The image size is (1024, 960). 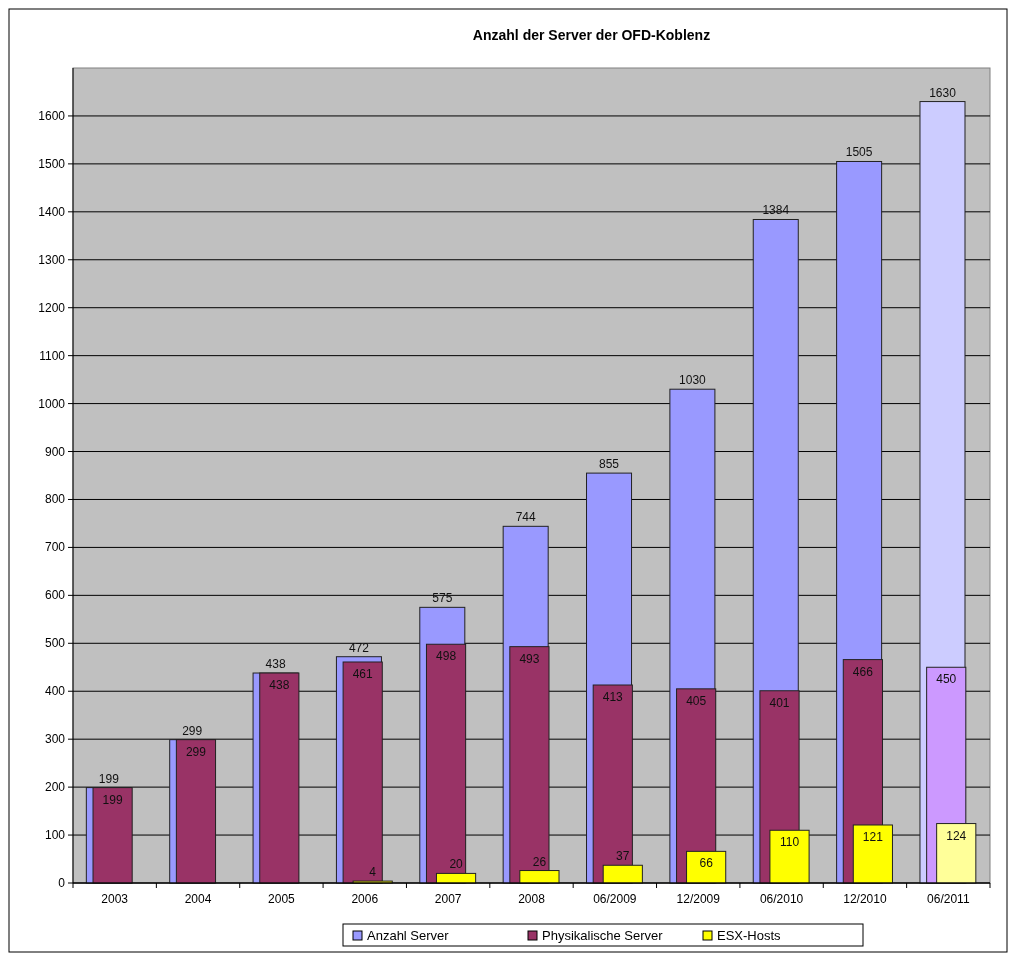 I want to click on y-tick-label: 0, so click(x=62, y=883).